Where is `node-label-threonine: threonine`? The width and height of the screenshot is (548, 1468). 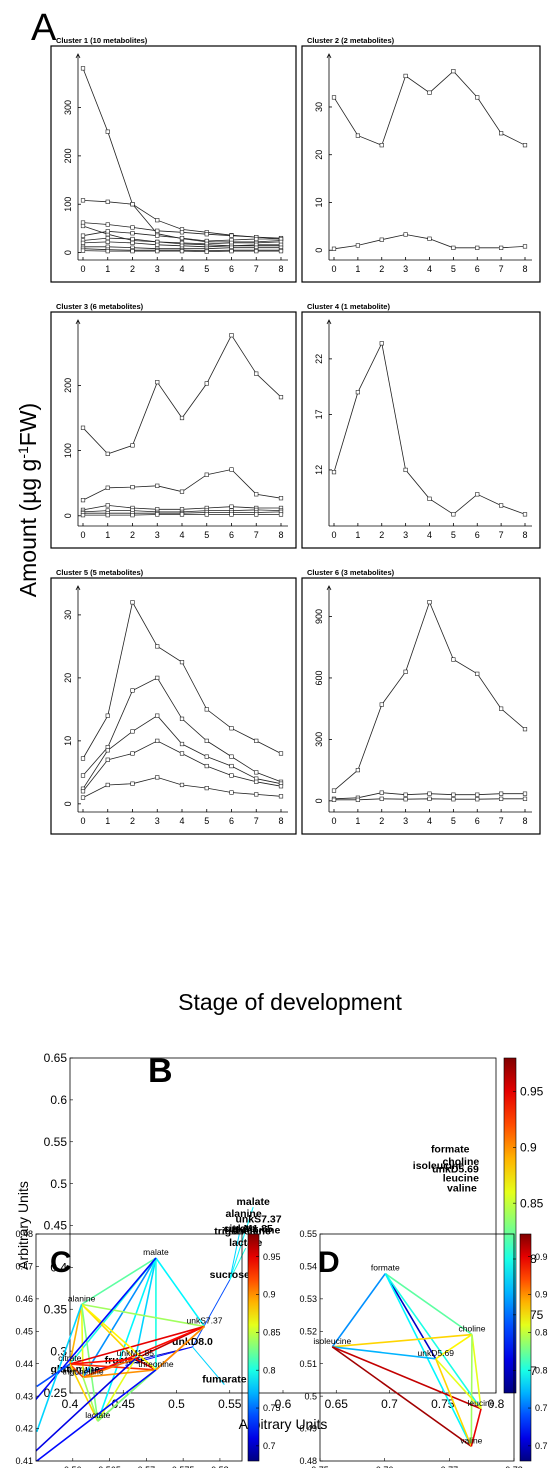 node-label-threonine: threonine is located at coordinates (256, 1231).